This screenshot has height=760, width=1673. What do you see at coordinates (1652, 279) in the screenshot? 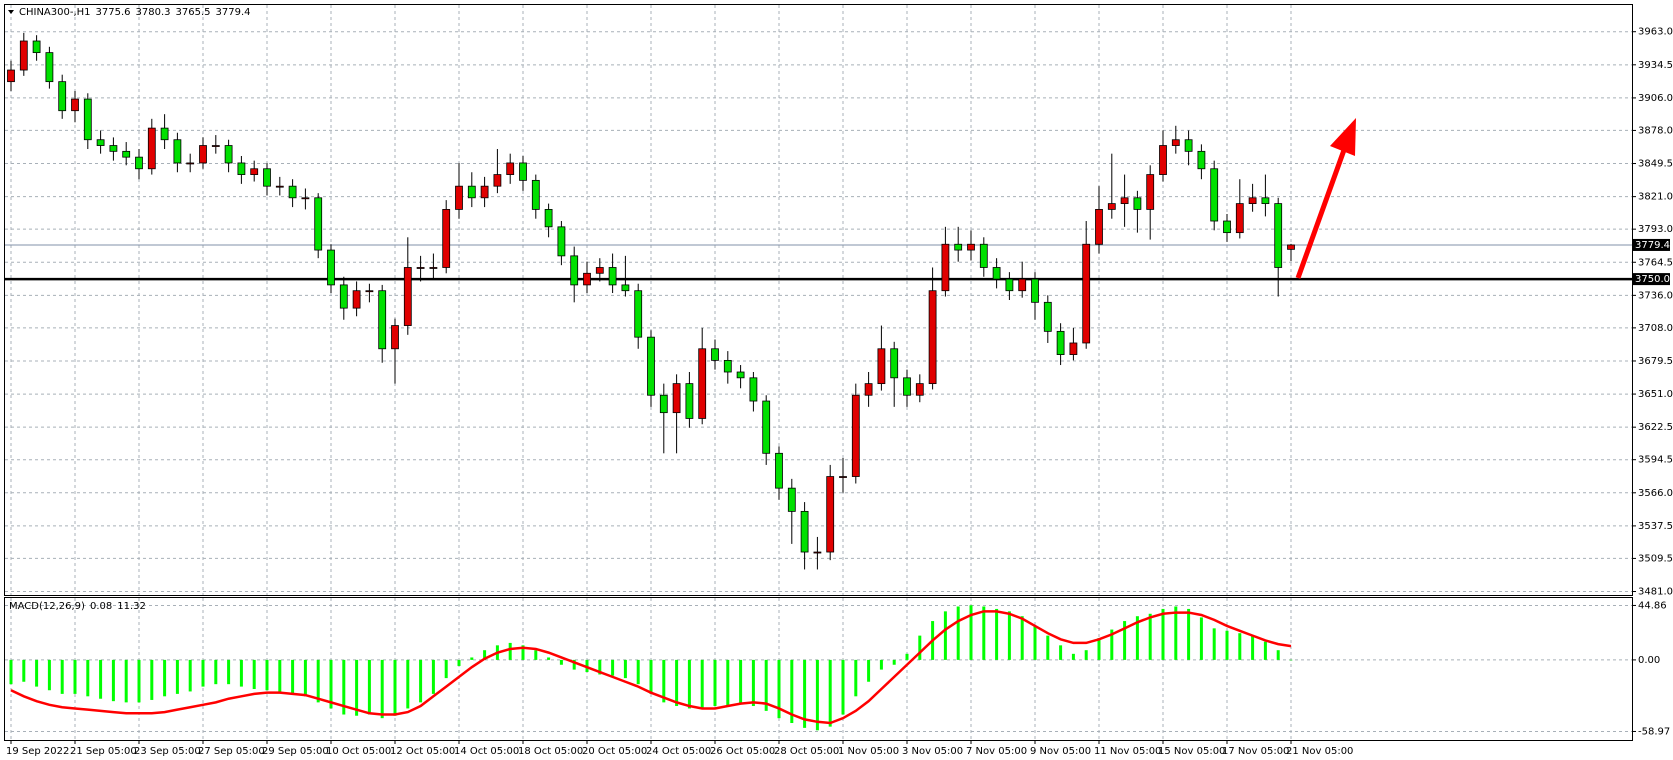
I see `level-label: 3750.0` at bounding box center [1652, 279].